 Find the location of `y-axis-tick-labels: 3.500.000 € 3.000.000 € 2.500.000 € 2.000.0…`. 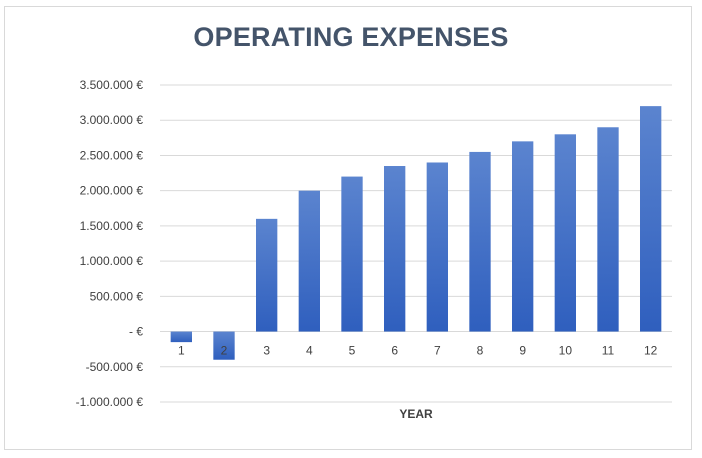

y-axis-tick-labels: 3.500.000 € 3.000.000 € 2.500.000 € 2.000.0… is located at coordinates (110, 243).